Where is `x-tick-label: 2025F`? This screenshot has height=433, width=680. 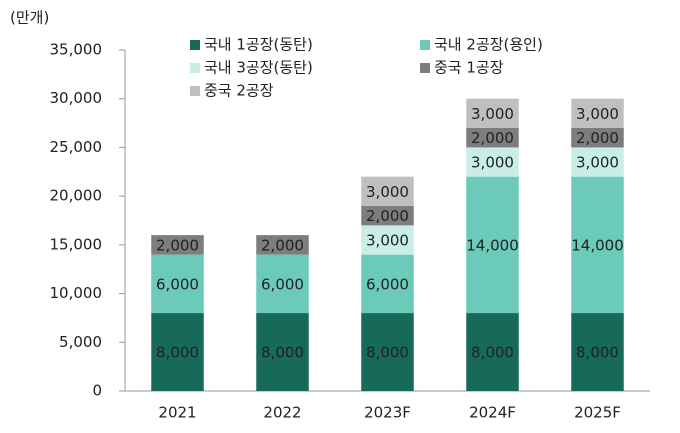 x-tick-label: 2025F is located at coordinates (597, 413).